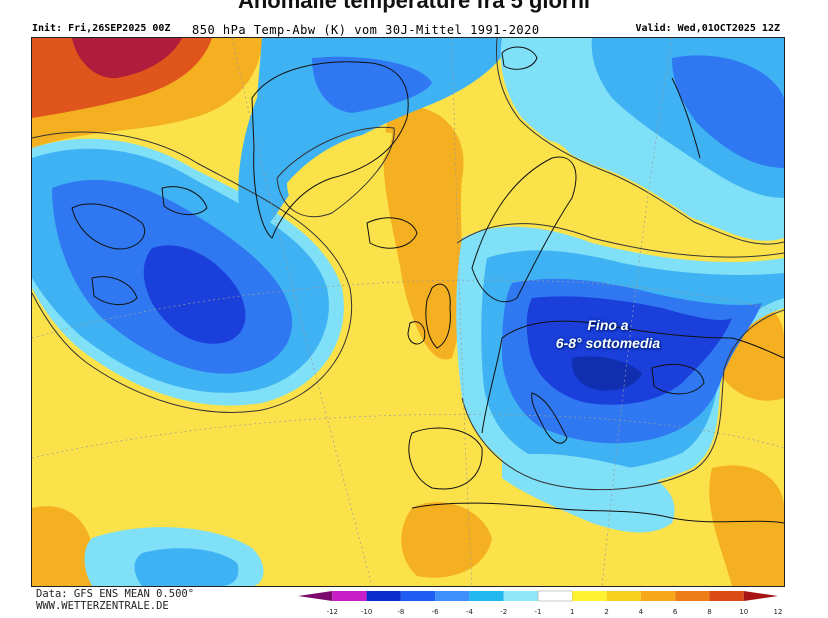 Image resolution: width=828 pixels, height=618 pixels. What do you see at coordinates (678, 379) in the screenshot?
I see `coastline-black-sea` at bounding box center [678, 379].